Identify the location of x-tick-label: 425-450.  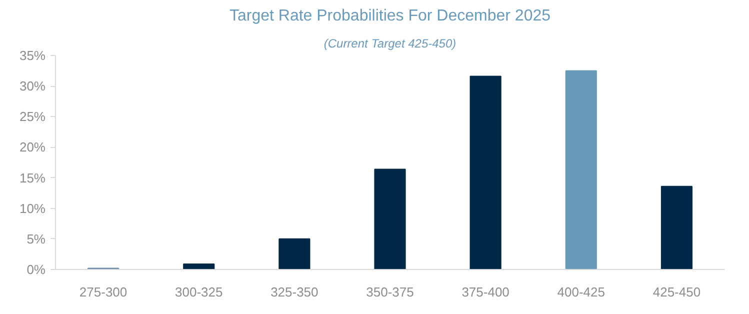
(676, 292).